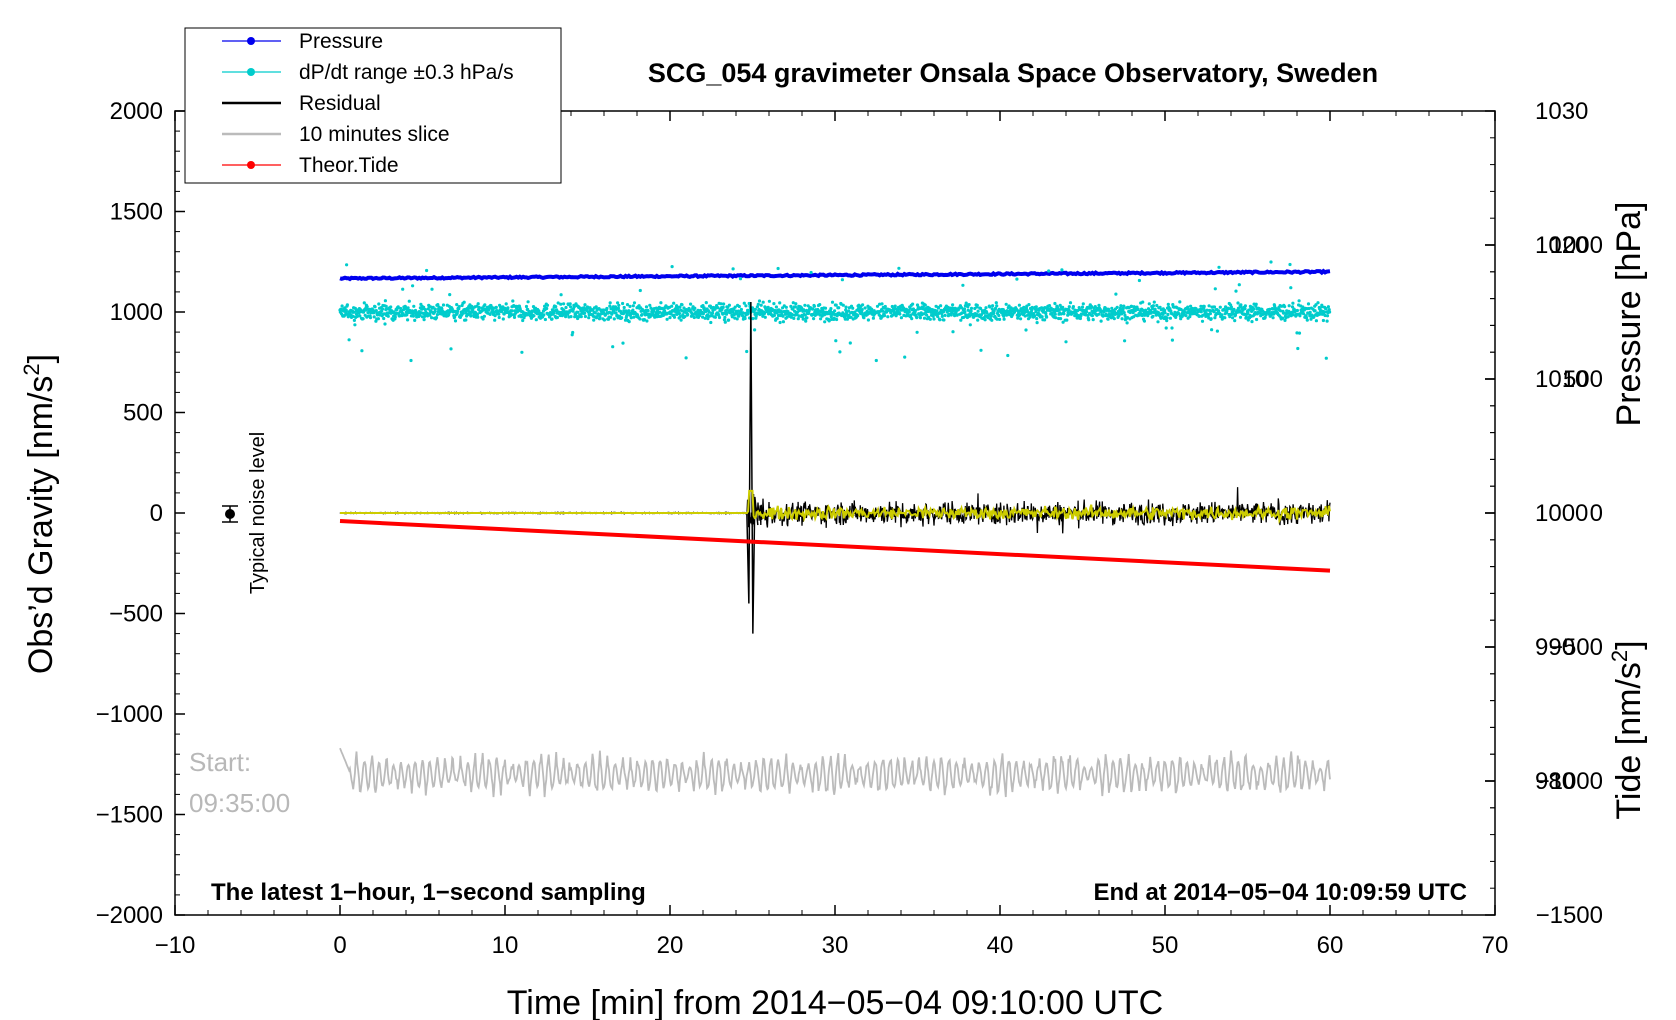  I want to click on legend-box, so click(373, 105).